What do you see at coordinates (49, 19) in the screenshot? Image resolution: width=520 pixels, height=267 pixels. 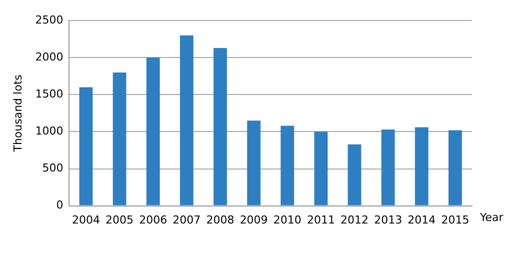 I see `y-tick-label: 2500` at bounding box center [49, 19].